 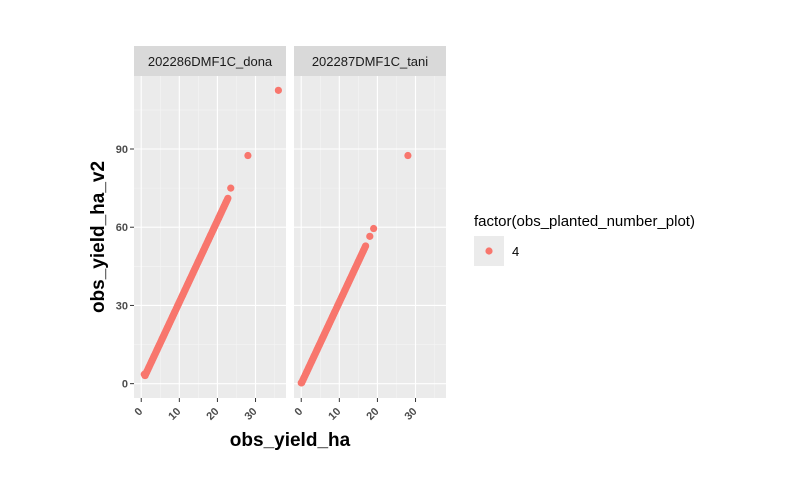 I want to click on y-tick-label: 0, so click(x=125, y=385).